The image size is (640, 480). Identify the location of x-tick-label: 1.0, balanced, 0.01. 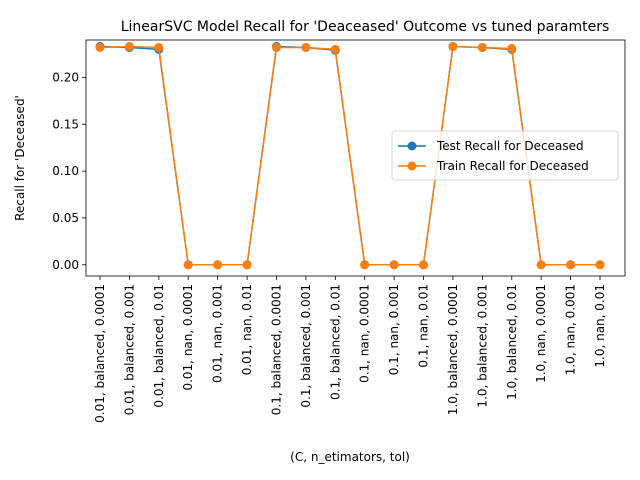
(512, 342).